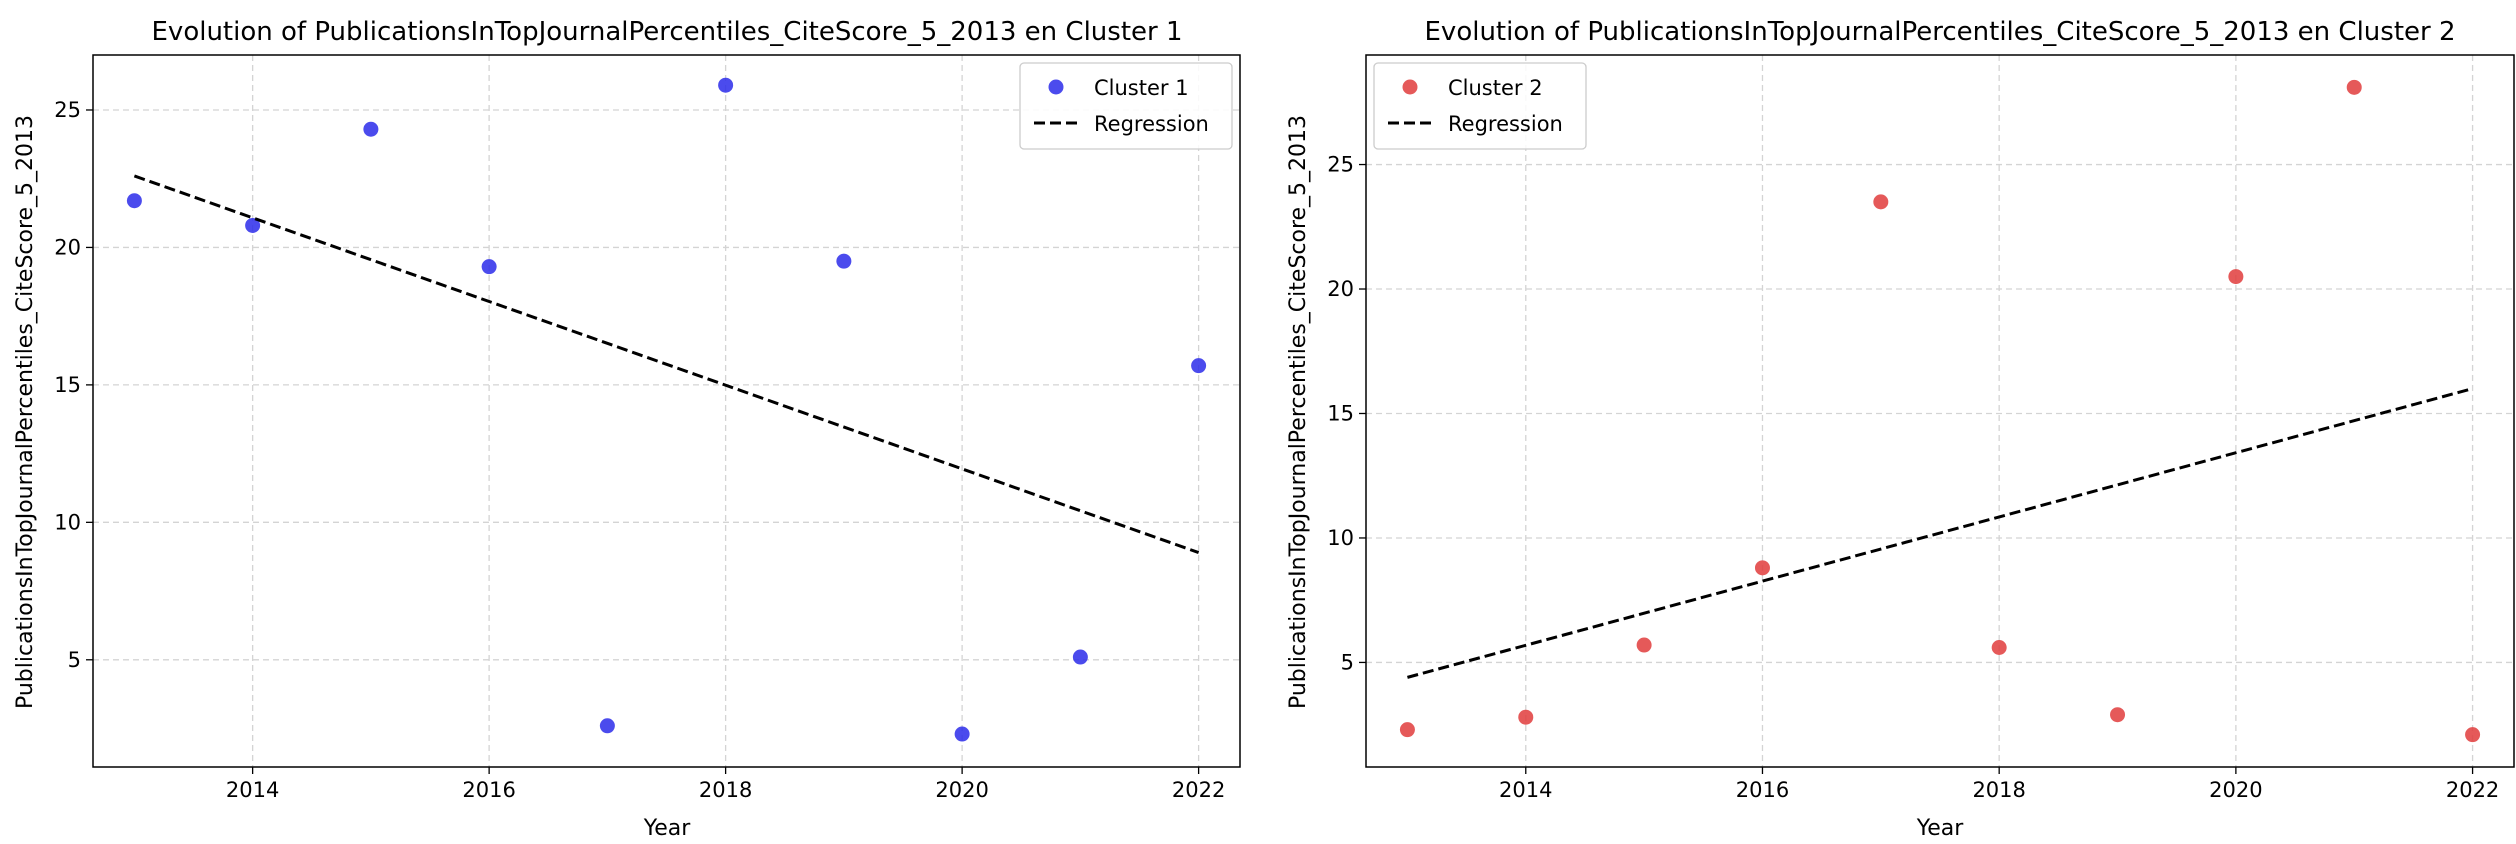 Image resolution: width=2516 pixels, height=844 pixels. Describe the element at coordinates (1495, 88) in the screenshot. I see `legend-label: Cluster 2` at that location.